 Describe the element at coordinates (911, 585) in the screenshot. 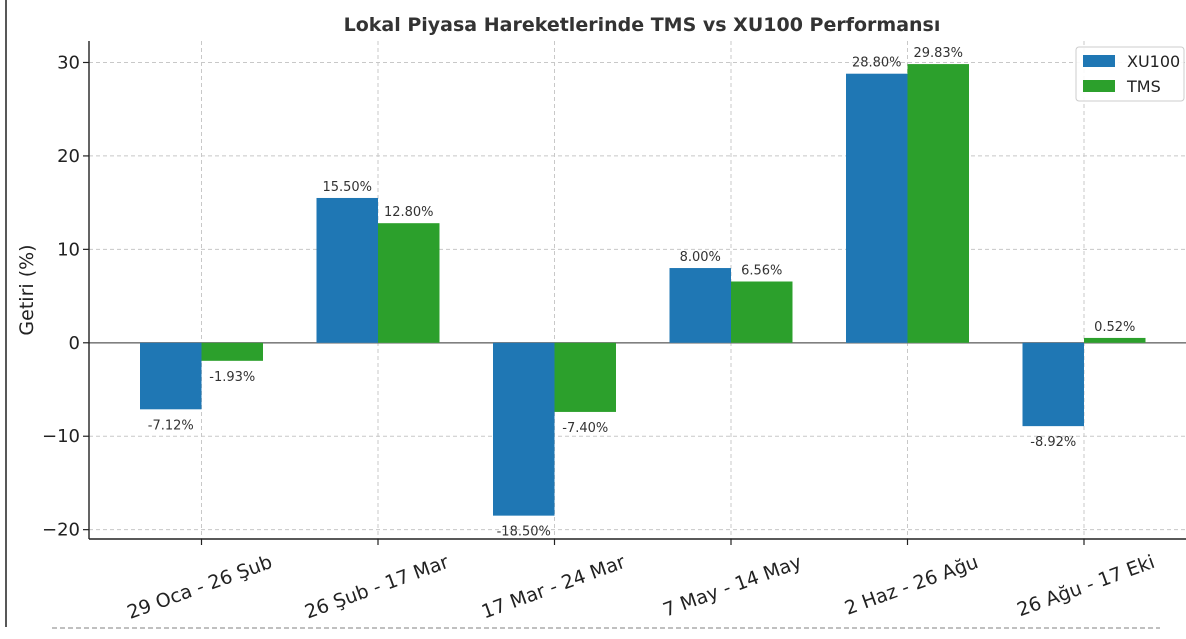

I see `x-tick-label: 2 Haz - 26 Ağu` at that location.